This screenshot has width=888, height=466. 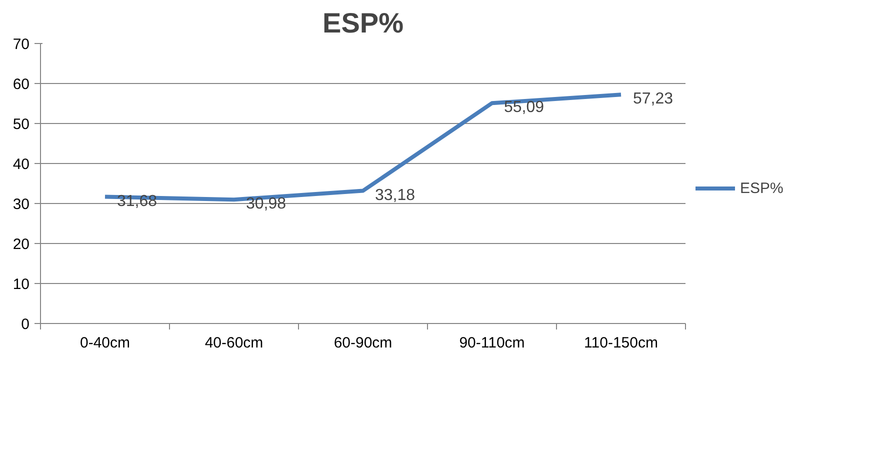 I want to click on y-tick-label: 50, so click(x=21, y=124).